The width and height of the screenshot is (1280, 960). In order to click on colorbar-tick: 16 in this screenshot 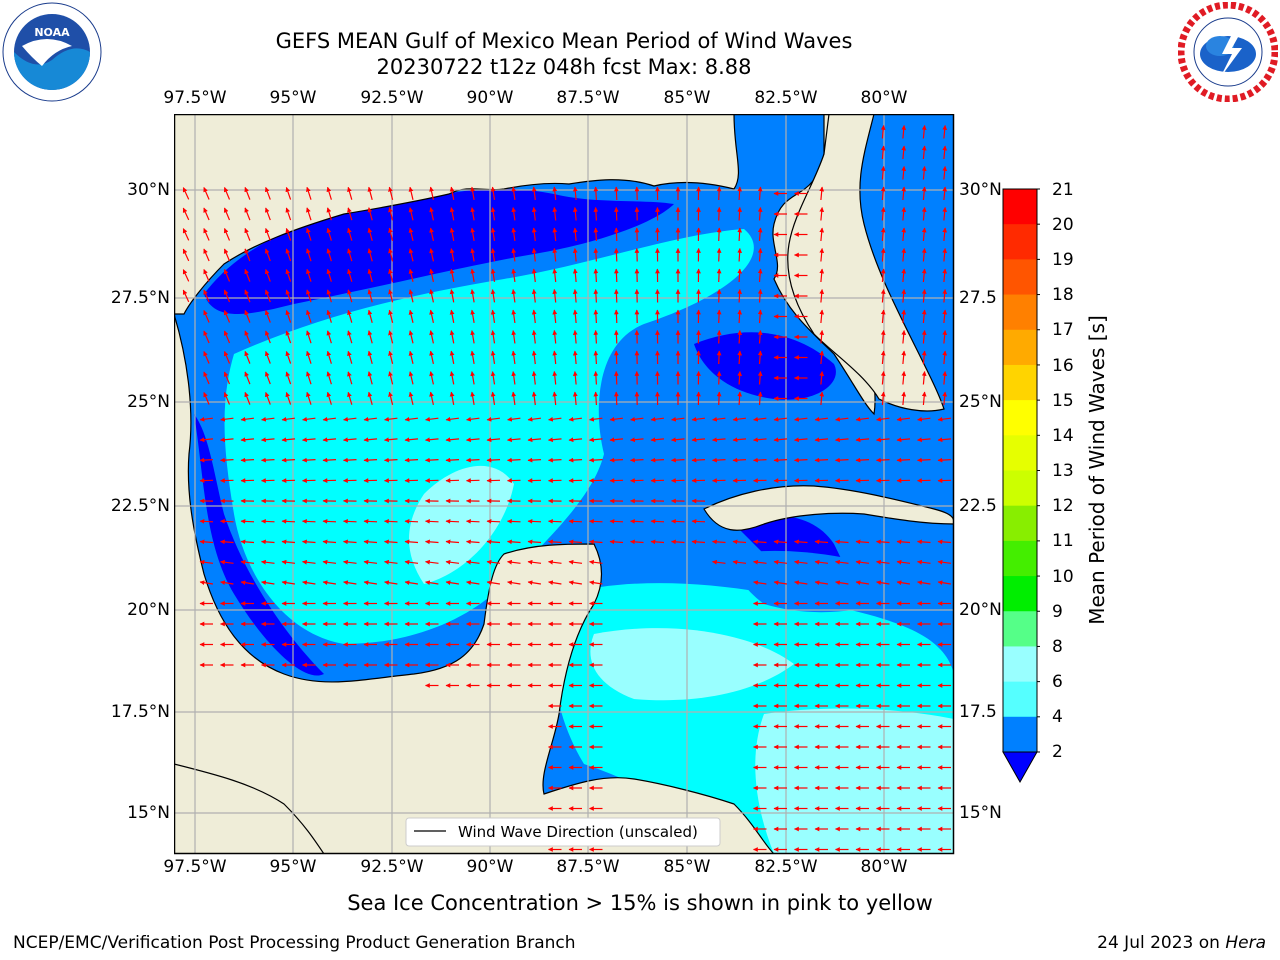, I will do `click(1063, 366)`.